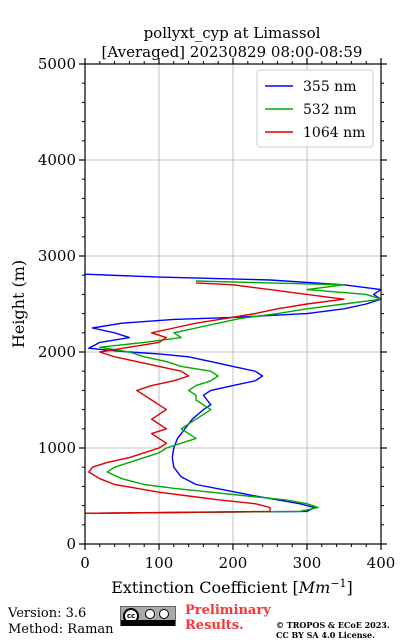 This screenshot has height=640, width=400. Describe the element at coordinates (57, 448) in the screenshot. I see `y-tick-label: 1000` at that location.